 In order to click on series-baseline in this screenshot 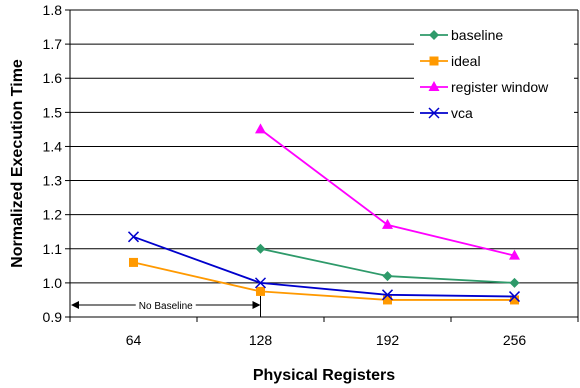, I will do `click(387, 265)`.